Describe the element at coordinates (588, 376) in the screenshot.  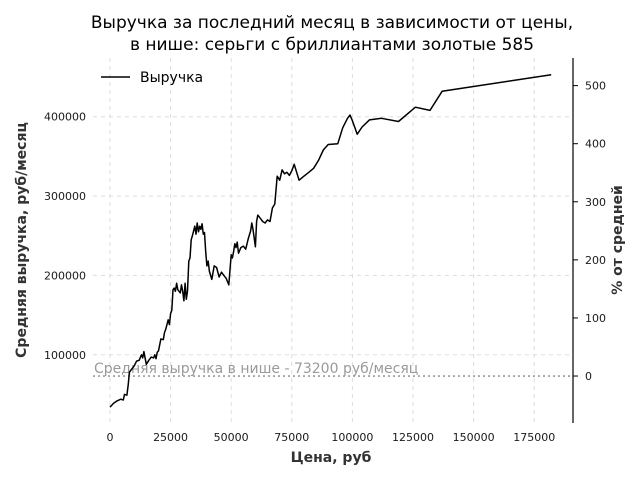
I see `y2-tick-label: 0` at that location.